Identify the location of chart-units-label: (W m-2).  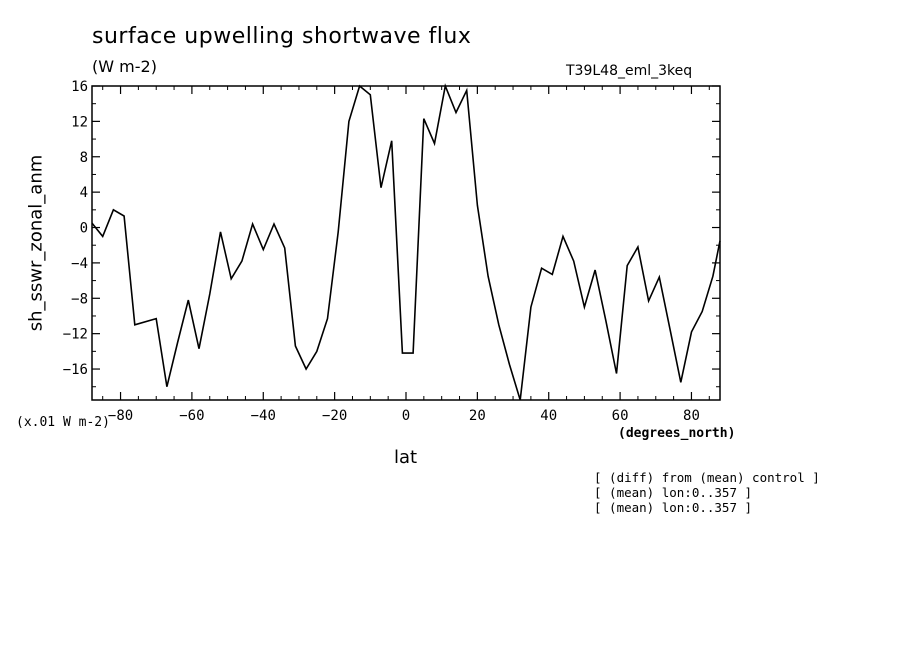
(124, 66).